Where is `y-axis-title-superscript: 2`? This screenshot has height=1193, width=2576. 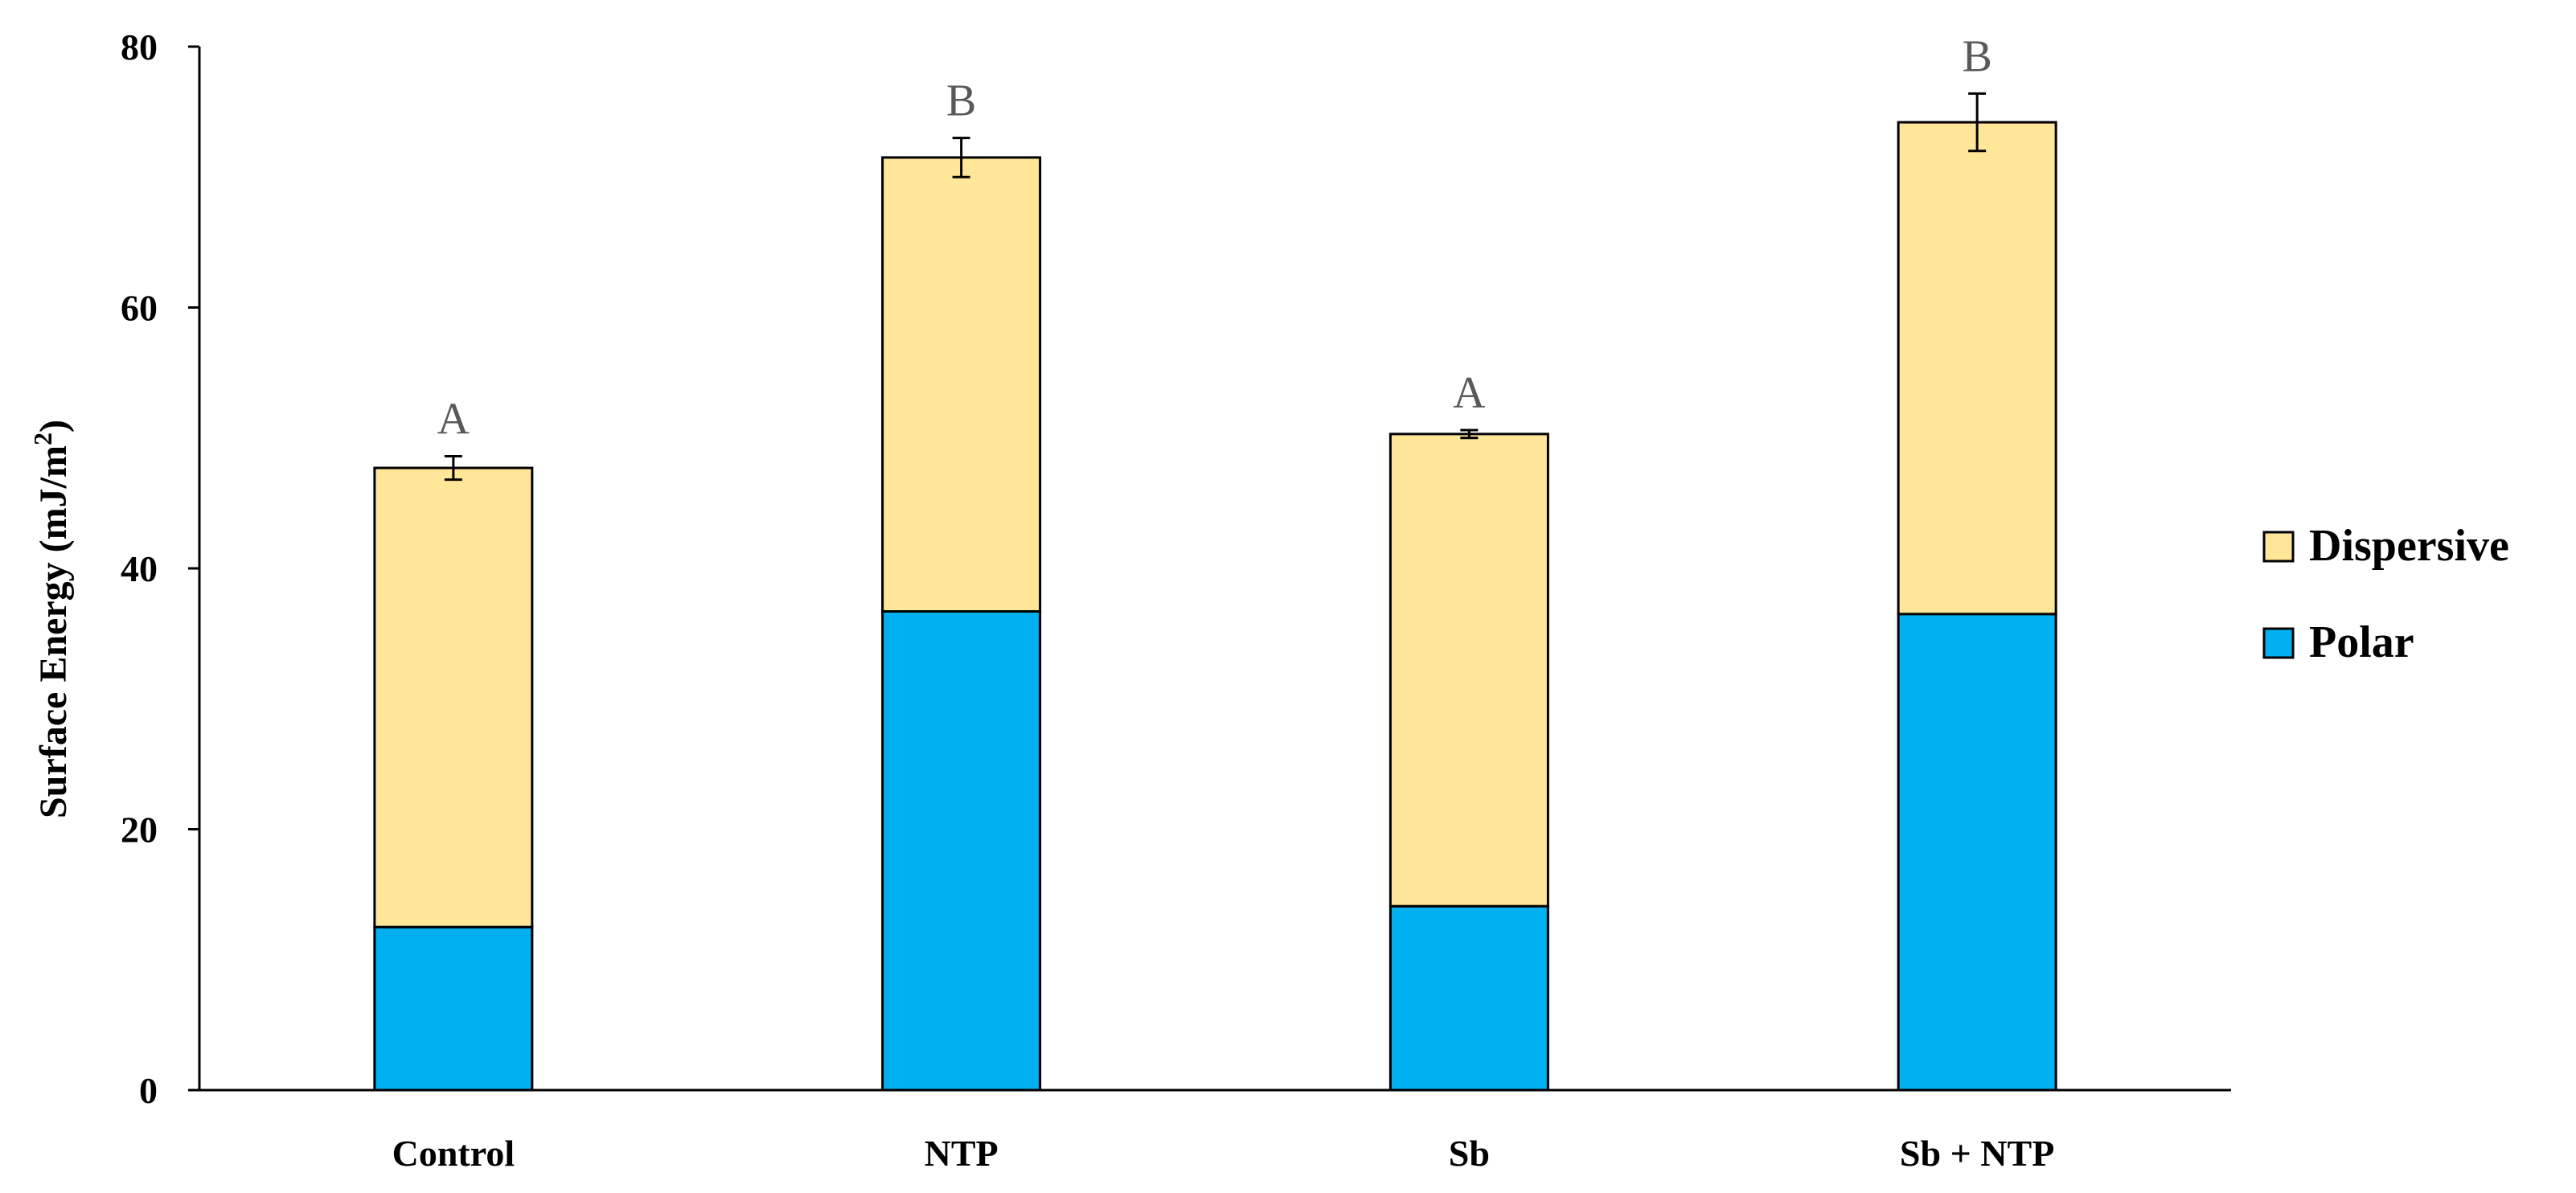
y-axis-title-superscript: 2 is located at coordinates (43, 439).